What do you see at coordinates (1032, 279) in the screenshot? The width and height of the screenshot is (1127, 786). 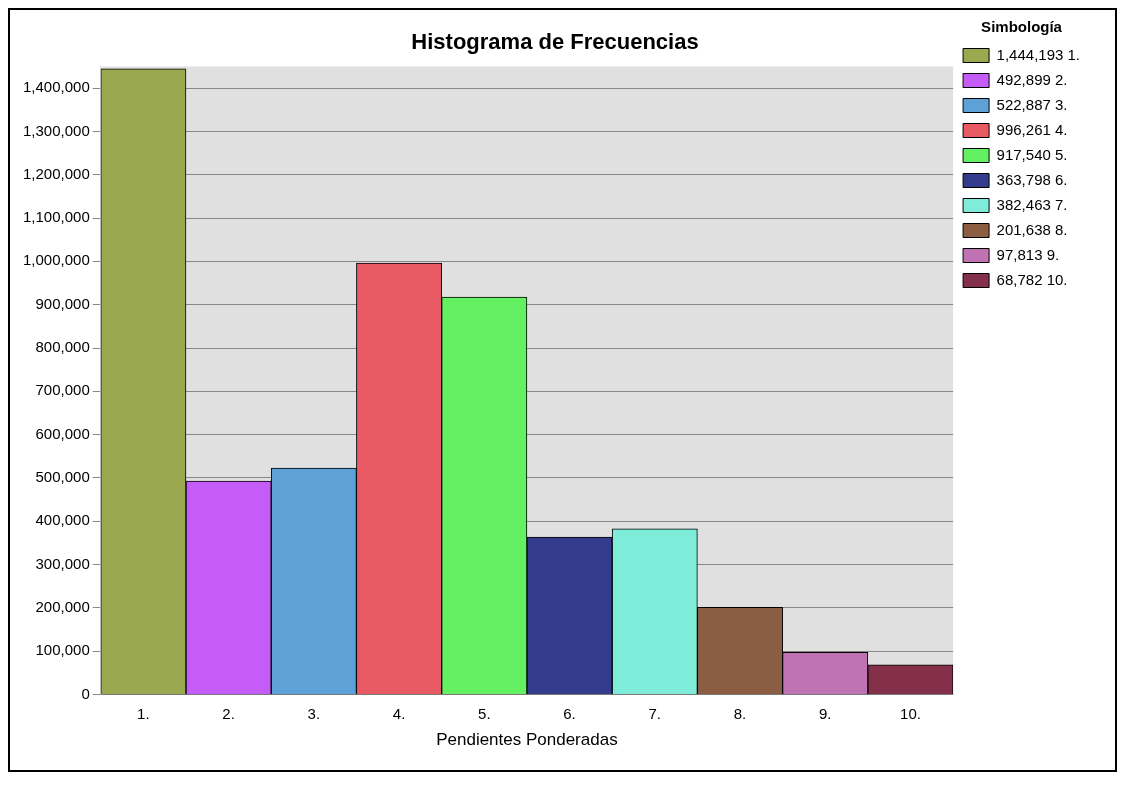 I see `legend-label: 68,782 10.` at bounding box center [1032, 279].